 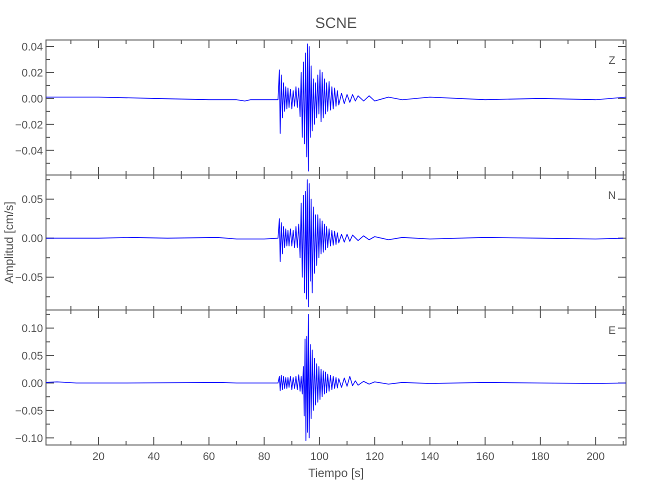 I want to click on x-tick-label: 160, so click(x=485, y=457).